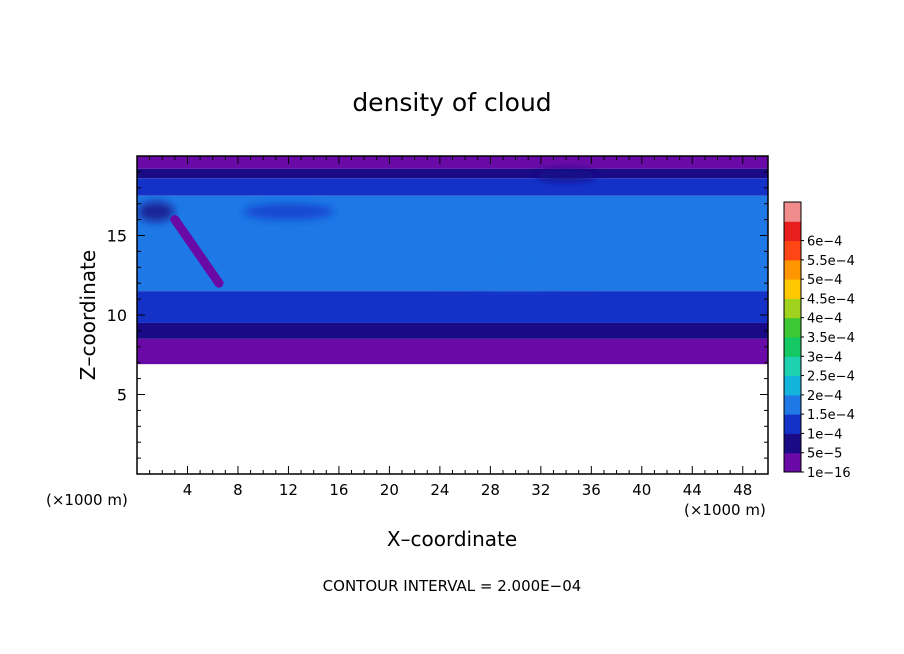 This screenshot has height=654, width=904. I want to click on x-tick-label: 16, so click(338, 490).